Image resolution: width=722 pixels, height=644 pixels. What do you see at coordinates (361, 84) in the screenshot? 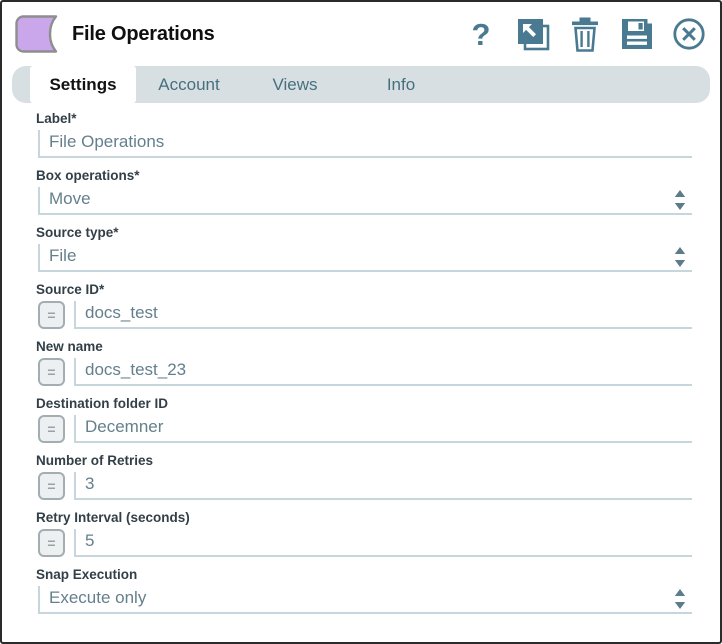
I see `tab-bar: Settings Account Views Info` at bounding box center [361, 84].